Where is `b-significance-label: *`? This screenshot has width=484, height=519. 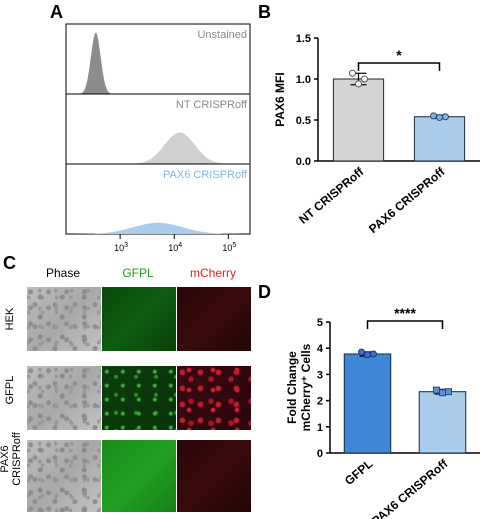
b-significance-label: * is located at coordinates (399, 55).